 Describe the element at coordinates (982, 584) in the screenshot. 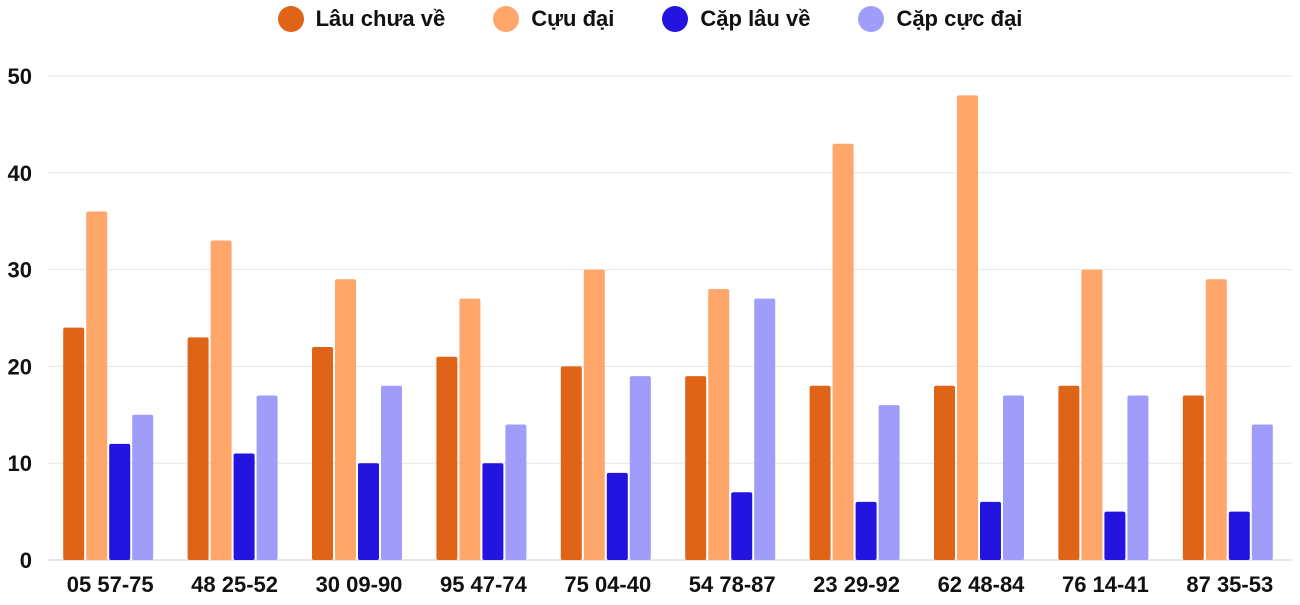

I see `x-tick-label: 62 48-84` at that location.